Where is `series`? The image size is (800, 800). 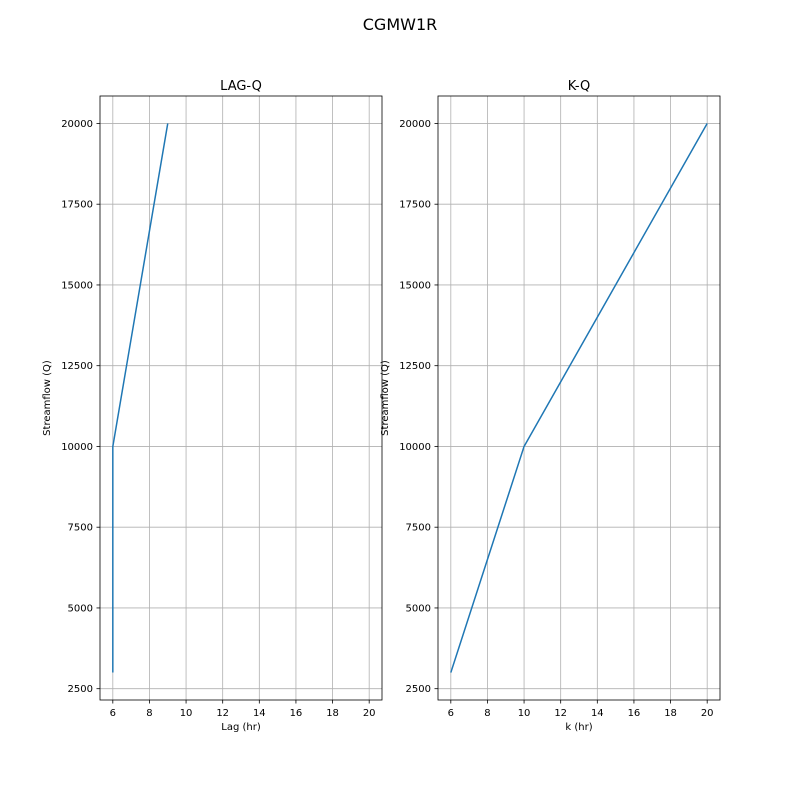 series is located at coordinates (140, 398).